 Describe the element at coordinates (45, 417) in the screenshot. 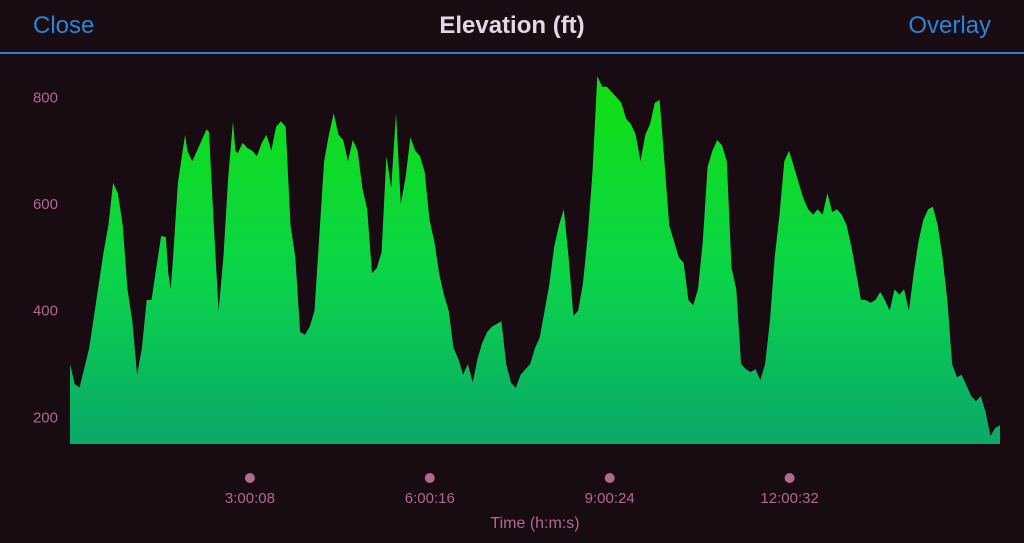

I see `y-tick-label: 200` at that location.